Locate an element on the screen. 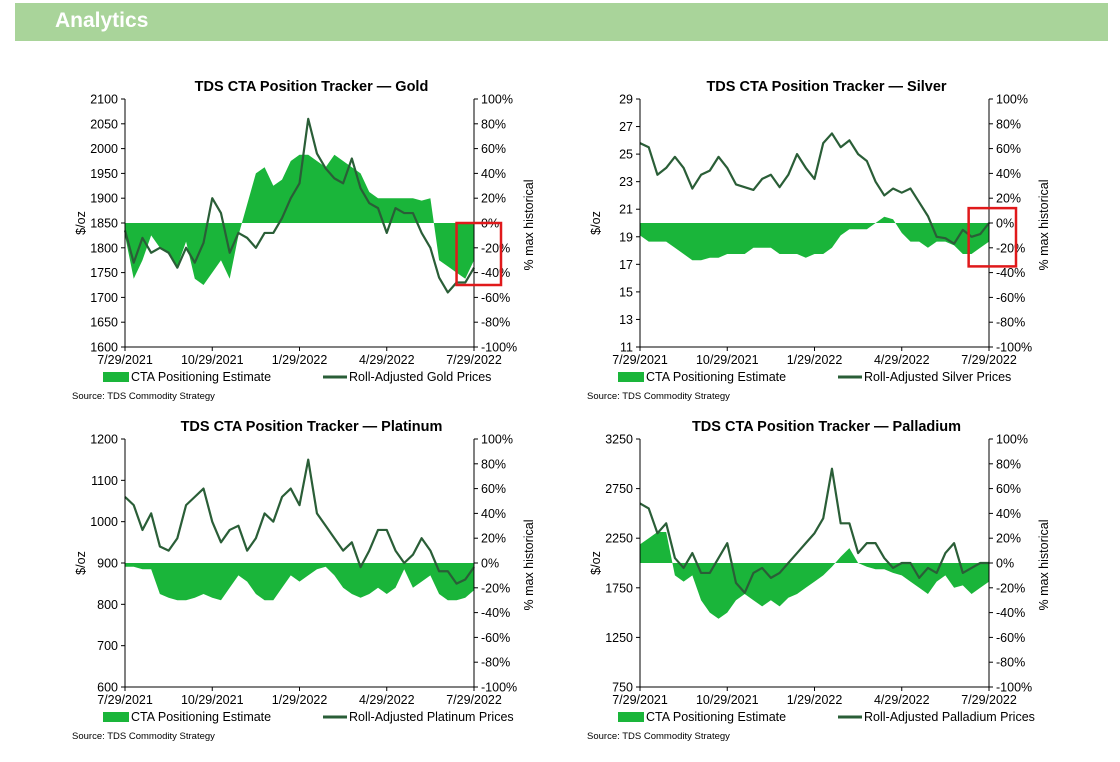  y-tick-label: 2100 is located at coordinates (104, 100).